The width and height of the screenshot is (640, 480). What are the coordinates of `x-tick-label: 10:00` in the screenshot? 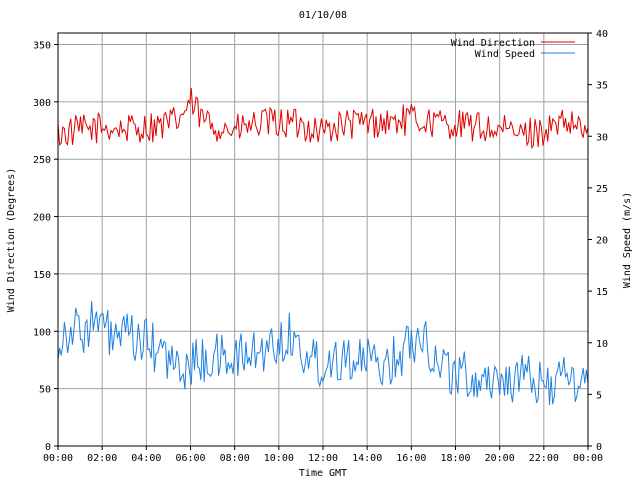 It's located at (279, 458).